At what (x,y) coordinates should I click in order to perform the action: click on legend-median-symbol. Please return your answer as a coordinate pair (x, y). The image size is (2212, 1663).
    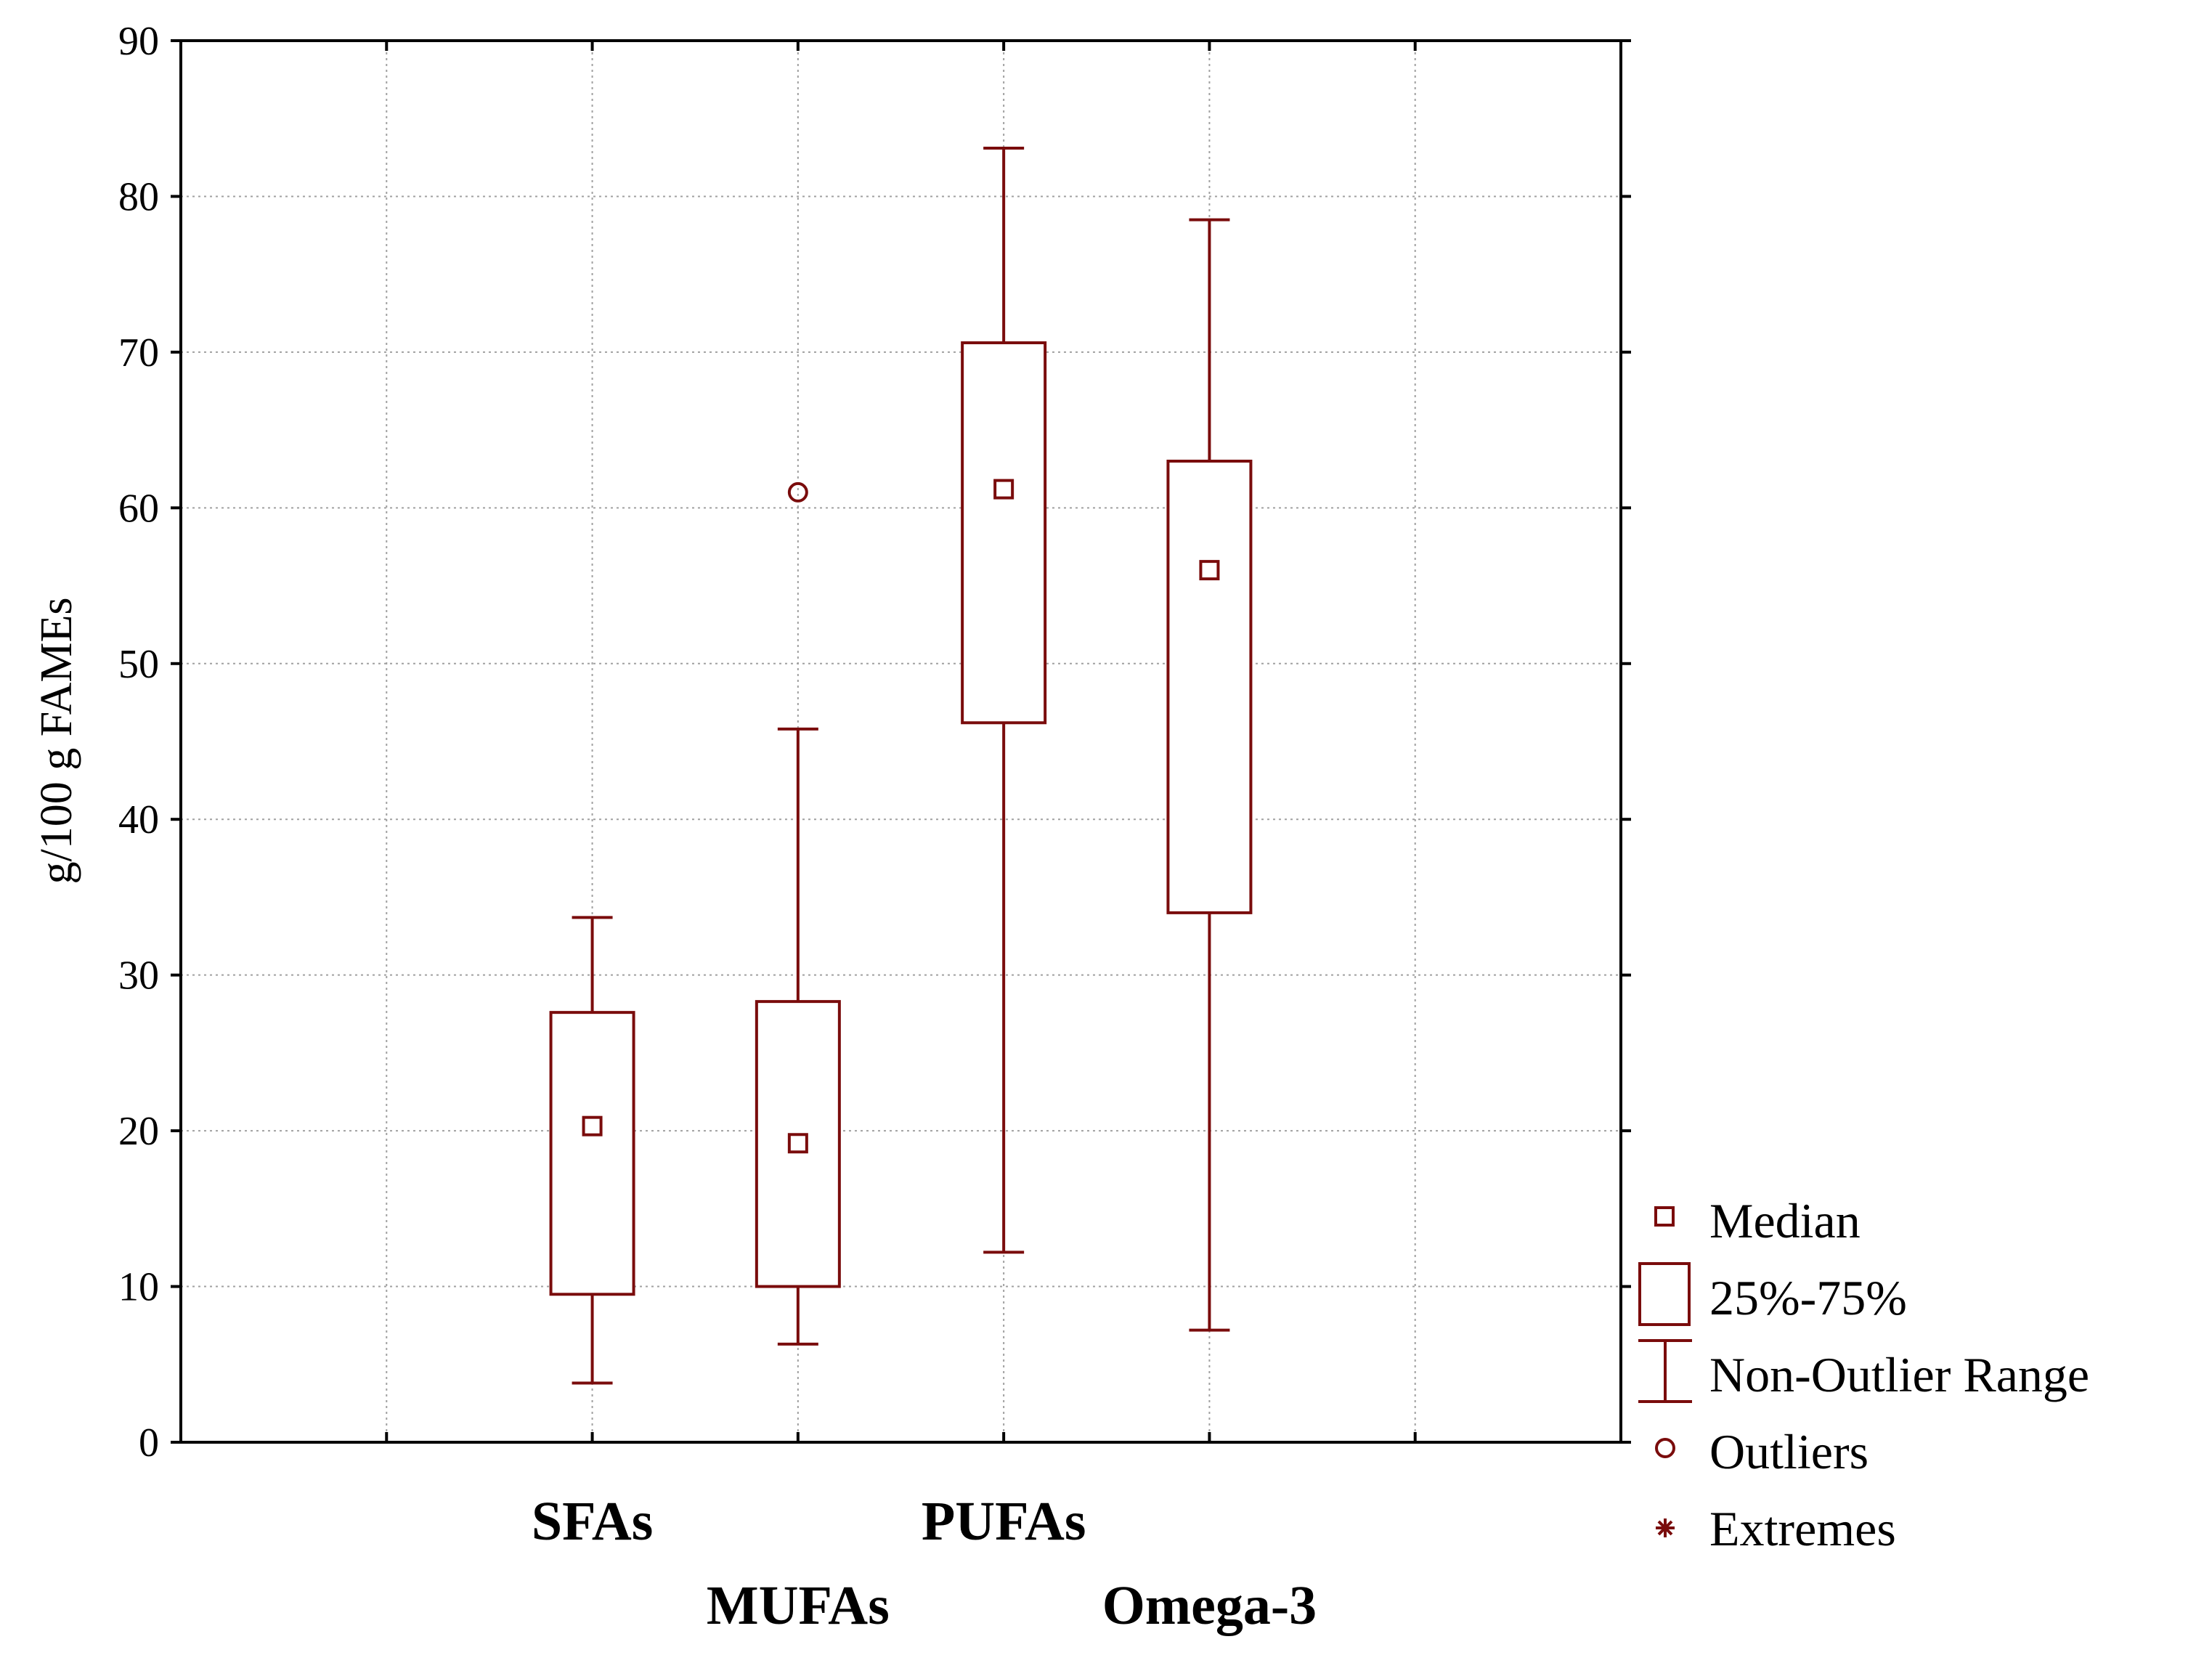
    Looking at the image, I should click on (1665, 1216).